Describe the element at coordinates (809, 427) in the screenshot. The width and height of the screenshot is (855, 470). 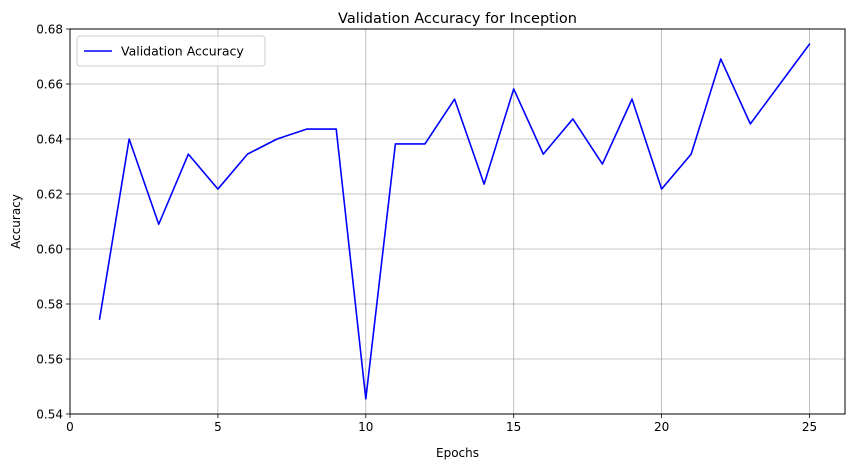
I see `x-tick-label: 25` at that location.